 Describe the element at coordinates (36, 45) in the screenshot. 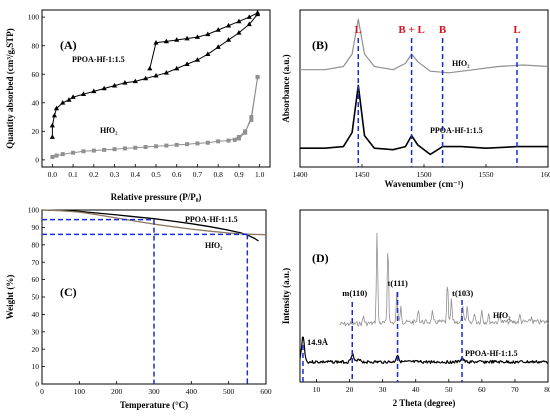

I see `panel-a-y-tick-label: 80` at that location.